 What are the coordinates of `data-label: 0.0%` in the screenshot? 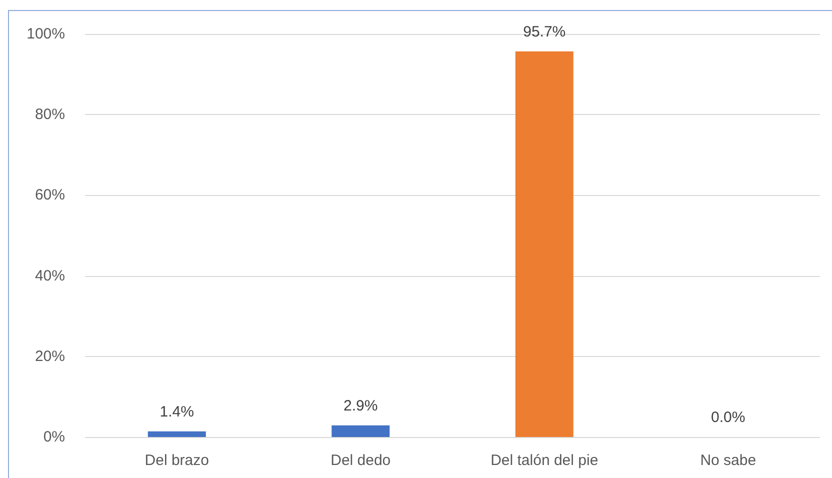 It's located at (728, 417).